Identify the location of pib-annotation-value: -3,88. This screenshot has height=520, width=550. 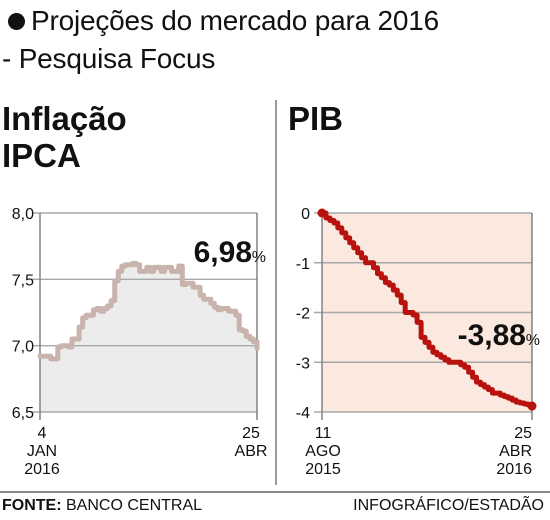
(492, 335).